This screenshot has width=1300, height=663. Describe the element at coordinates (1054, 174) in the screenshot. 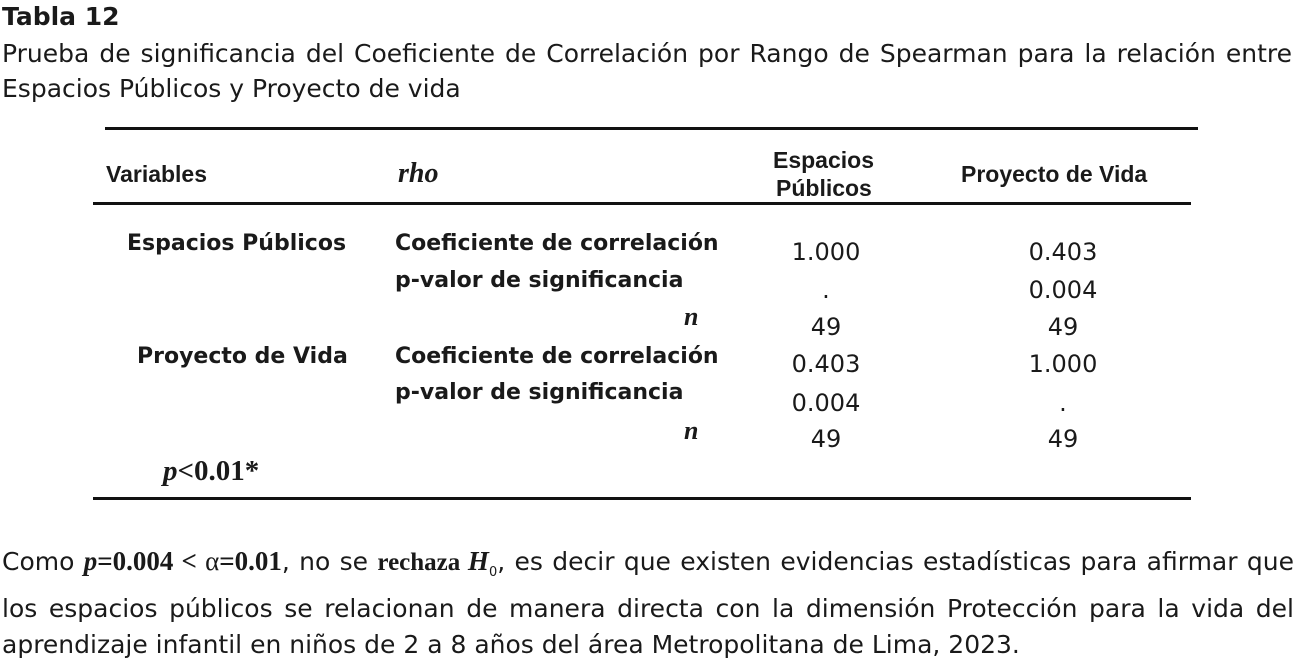

I see `header-proyecto: Proyecto de Vida` at that location.